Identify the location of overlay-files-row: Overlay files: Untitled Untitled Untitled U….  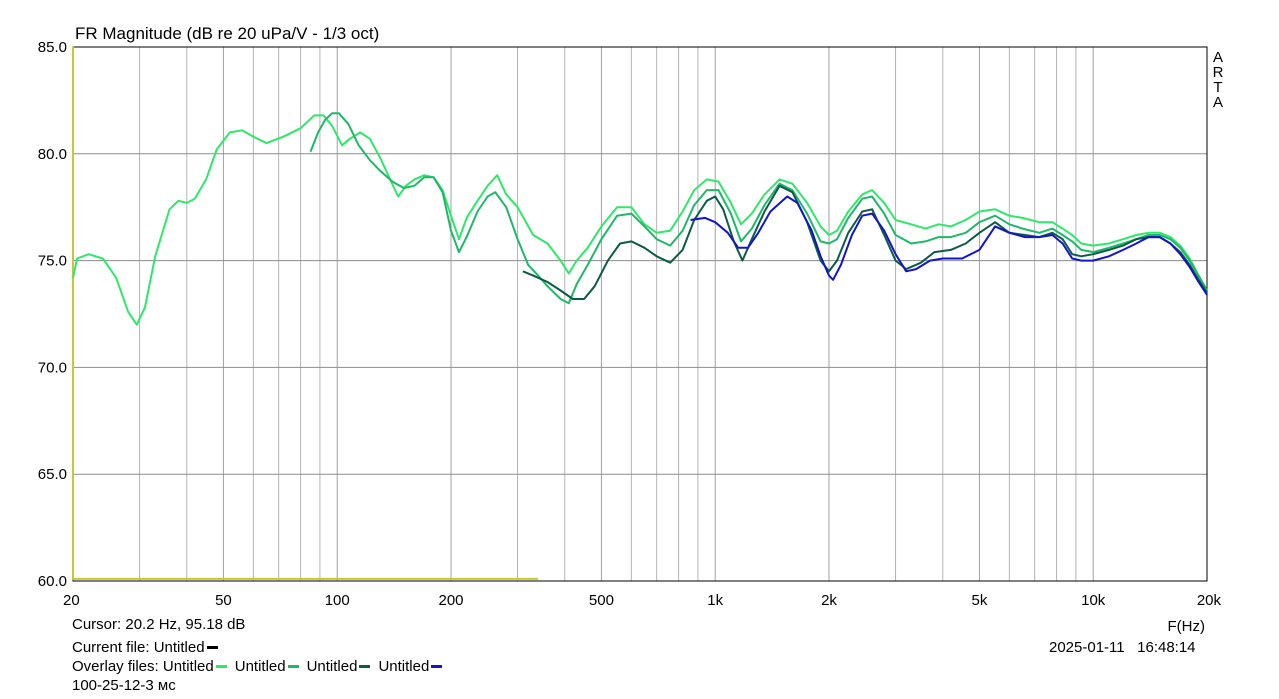
(261, 666).